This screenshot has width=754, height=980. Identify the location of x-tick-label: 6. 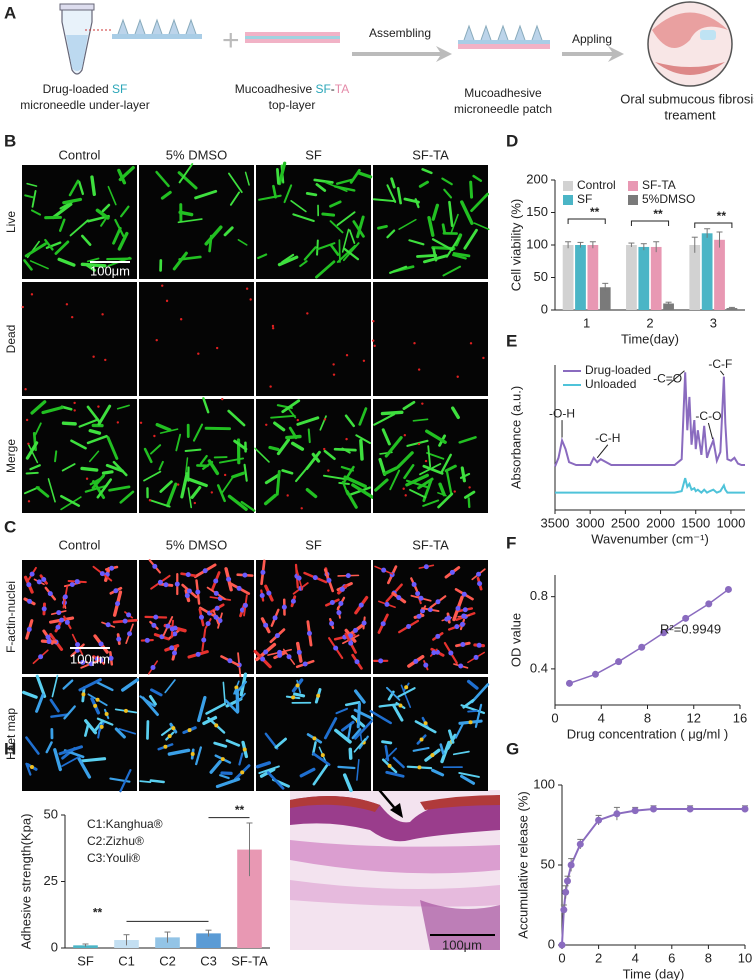
(671, 957).